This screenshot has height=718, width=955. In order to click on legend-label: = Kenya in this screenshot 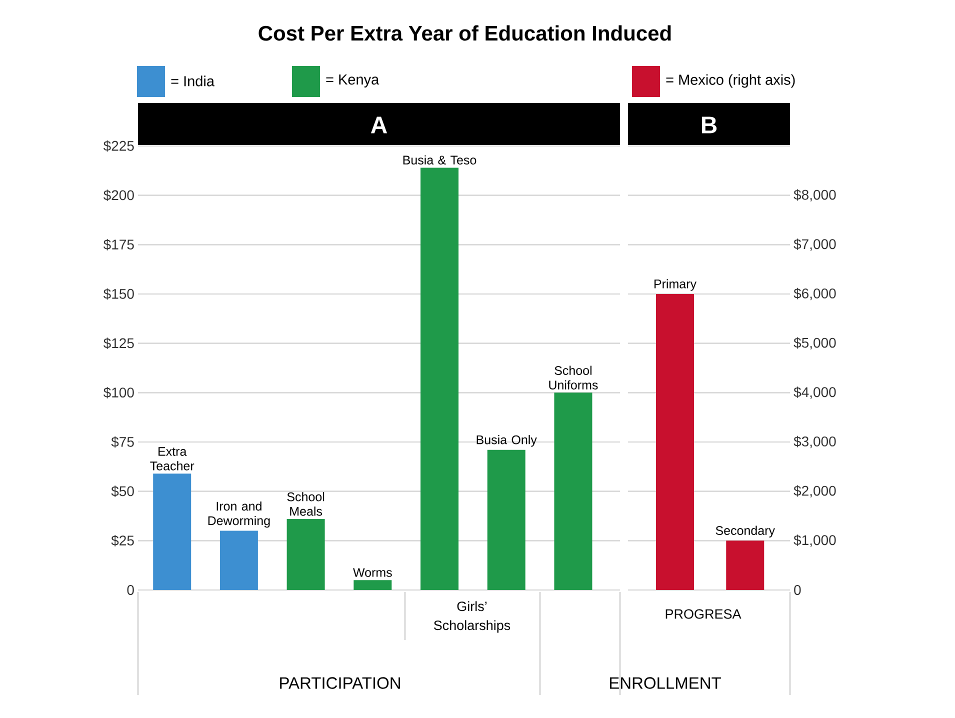, I will do `click(353, 81)`.